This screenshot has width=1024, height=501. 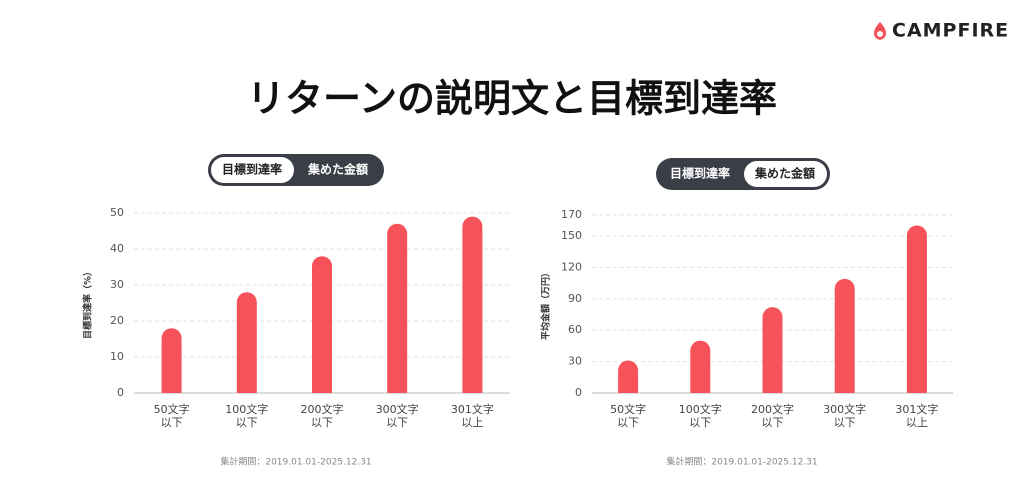 I want to click on y-tick-label: 120, so click(x=571, y=266).